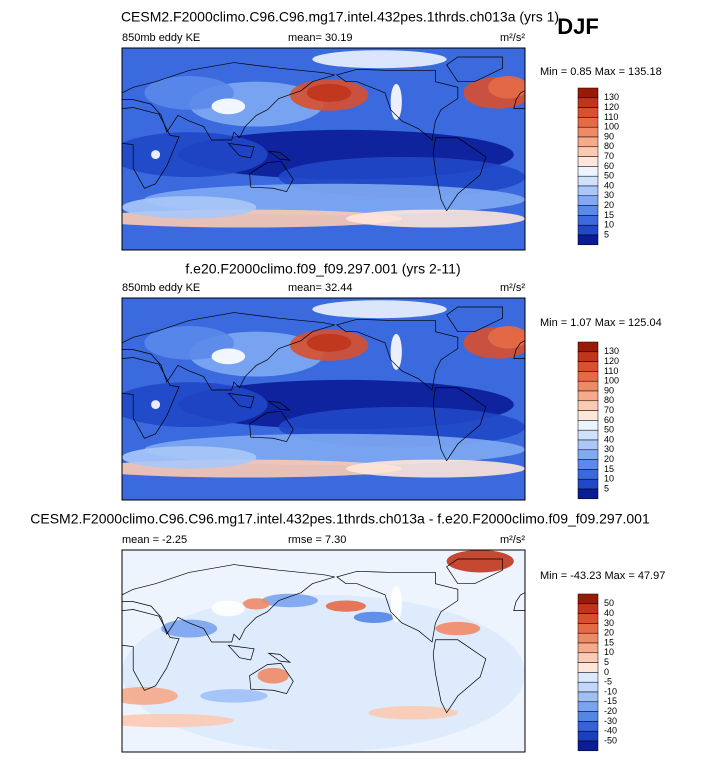 This screenshot has height=767, width=707. What do you see at coordinates (609, 603) in the screenshot?
I see `colorbar-label: 50` at bounding box center [609, 603].